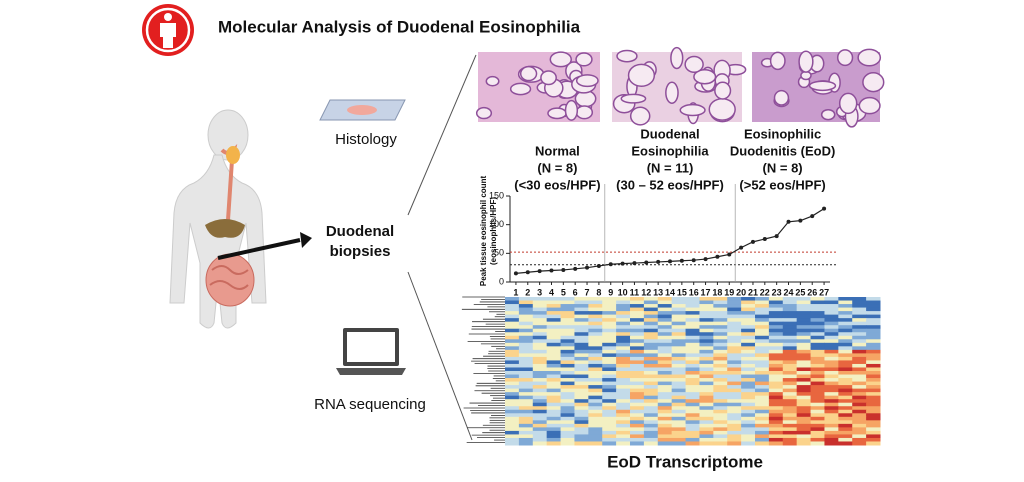 The width and height of the screenshot is (1024, 482). What do you see at coordinates (499, 253) in the screenshot?
I see `y-tick-label: 50` at bounding box center [499, 253].